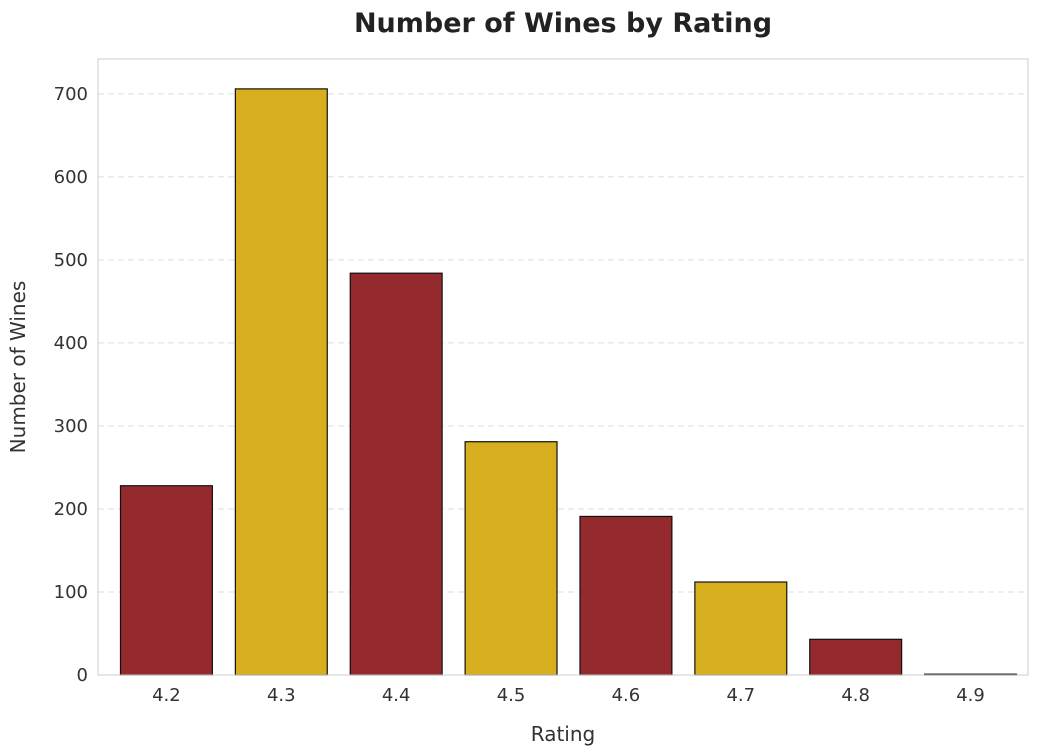 The image size is (1037, 755). What do you see at coordinates (511, 558) in the screenshot?
I see `bar-4.5` at bounding box center [511, 558].